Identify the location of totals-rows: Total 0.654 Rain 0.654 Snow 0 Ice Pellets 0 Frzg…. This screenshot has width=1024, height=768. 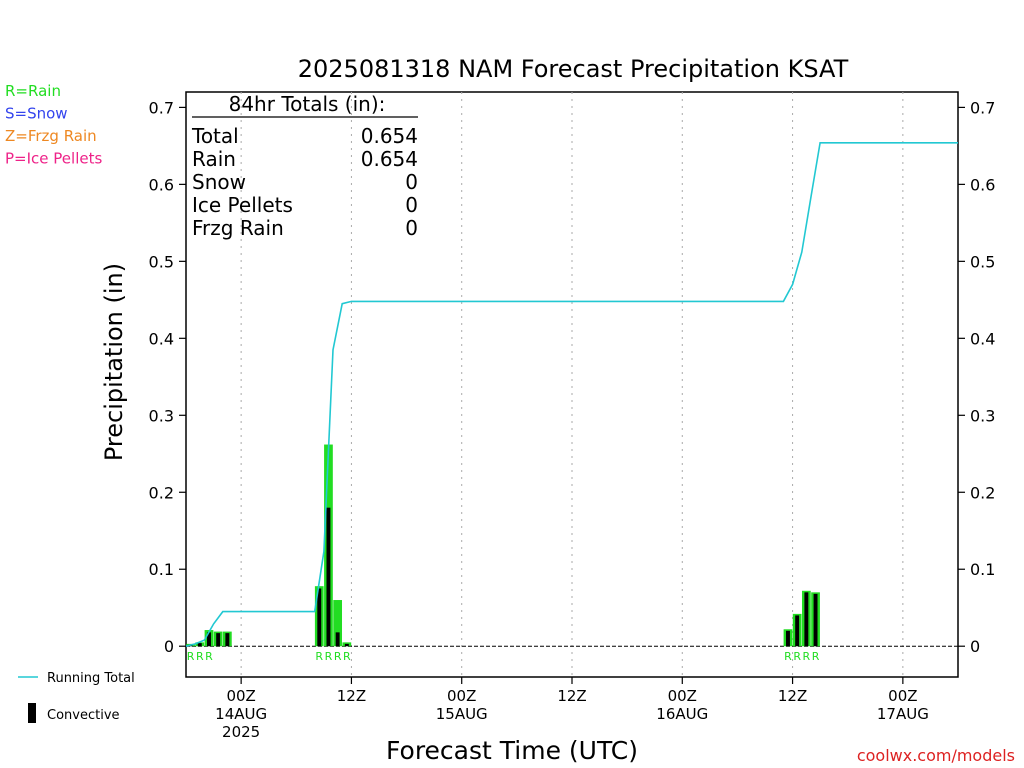
(304, 182).